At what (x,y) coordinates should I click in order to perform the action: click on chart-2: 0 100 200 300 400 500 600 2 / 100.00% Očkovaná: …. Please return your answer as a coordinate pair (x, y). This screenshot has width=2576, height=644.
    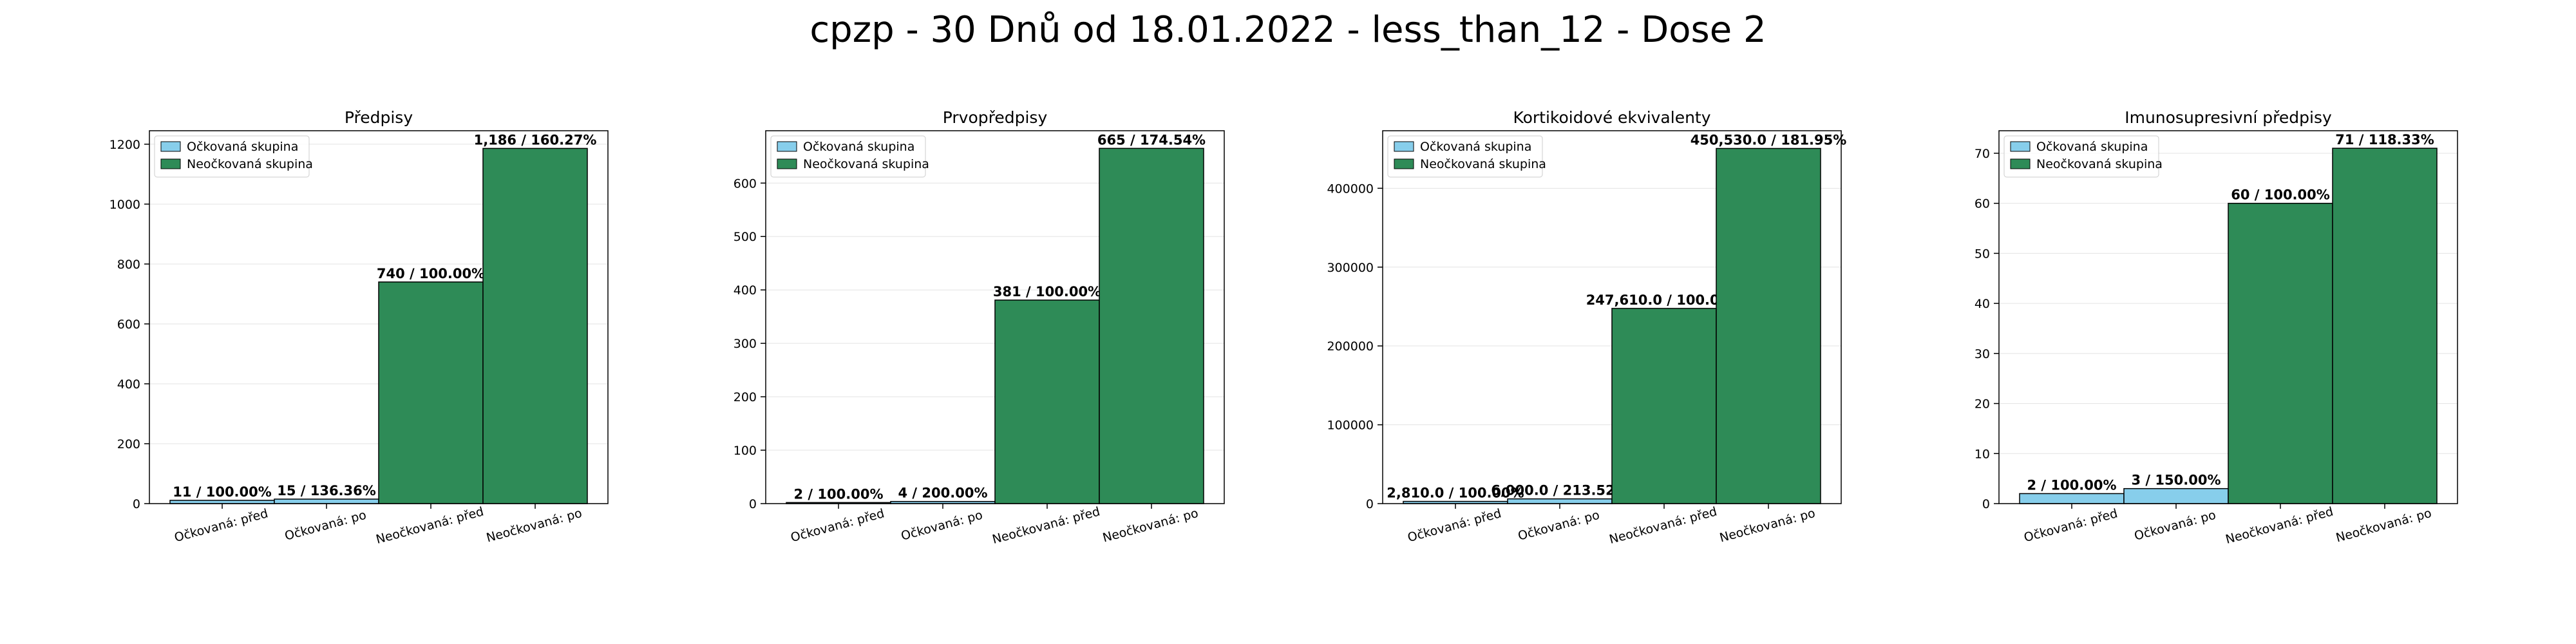
    Looking at the image, I should click on (979, 327).